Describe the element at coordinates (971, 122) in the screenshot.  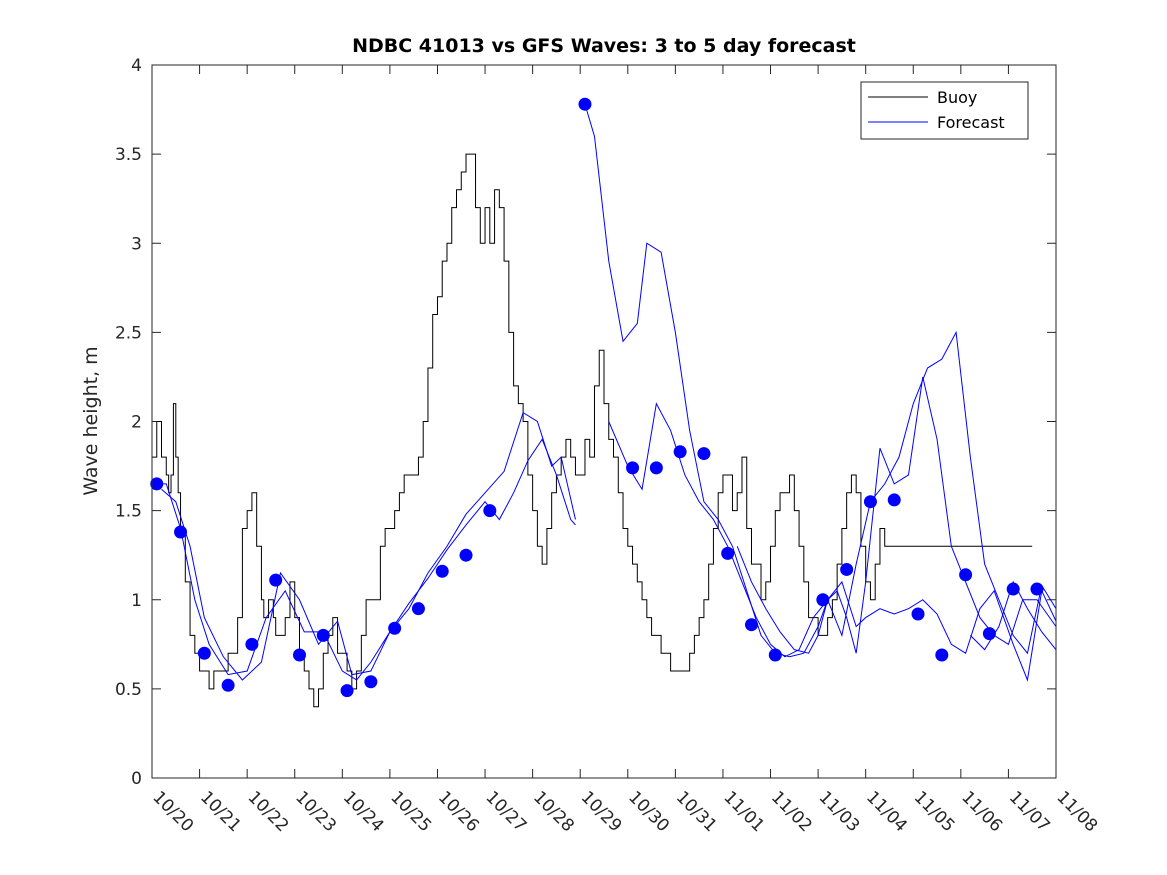
I see `legend-forecast-label: Forecast` at that location.